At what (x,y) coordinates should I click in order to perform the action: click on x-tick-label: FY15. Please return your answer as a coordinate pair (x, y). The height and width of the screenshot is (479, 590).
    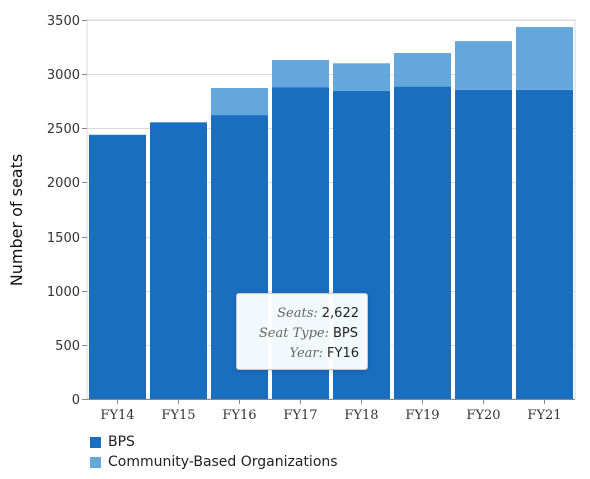
    Looking at the image, I should click on (178, 415).